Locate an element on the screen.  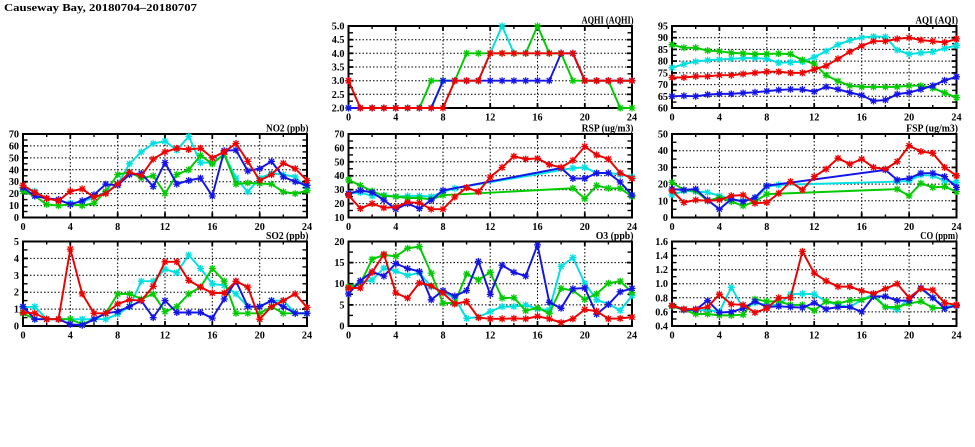
svg-text: 1.2 is located at coordinates (661, 270).